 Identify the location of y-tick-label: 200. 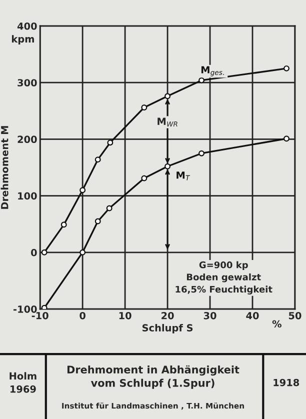
(27, 140).